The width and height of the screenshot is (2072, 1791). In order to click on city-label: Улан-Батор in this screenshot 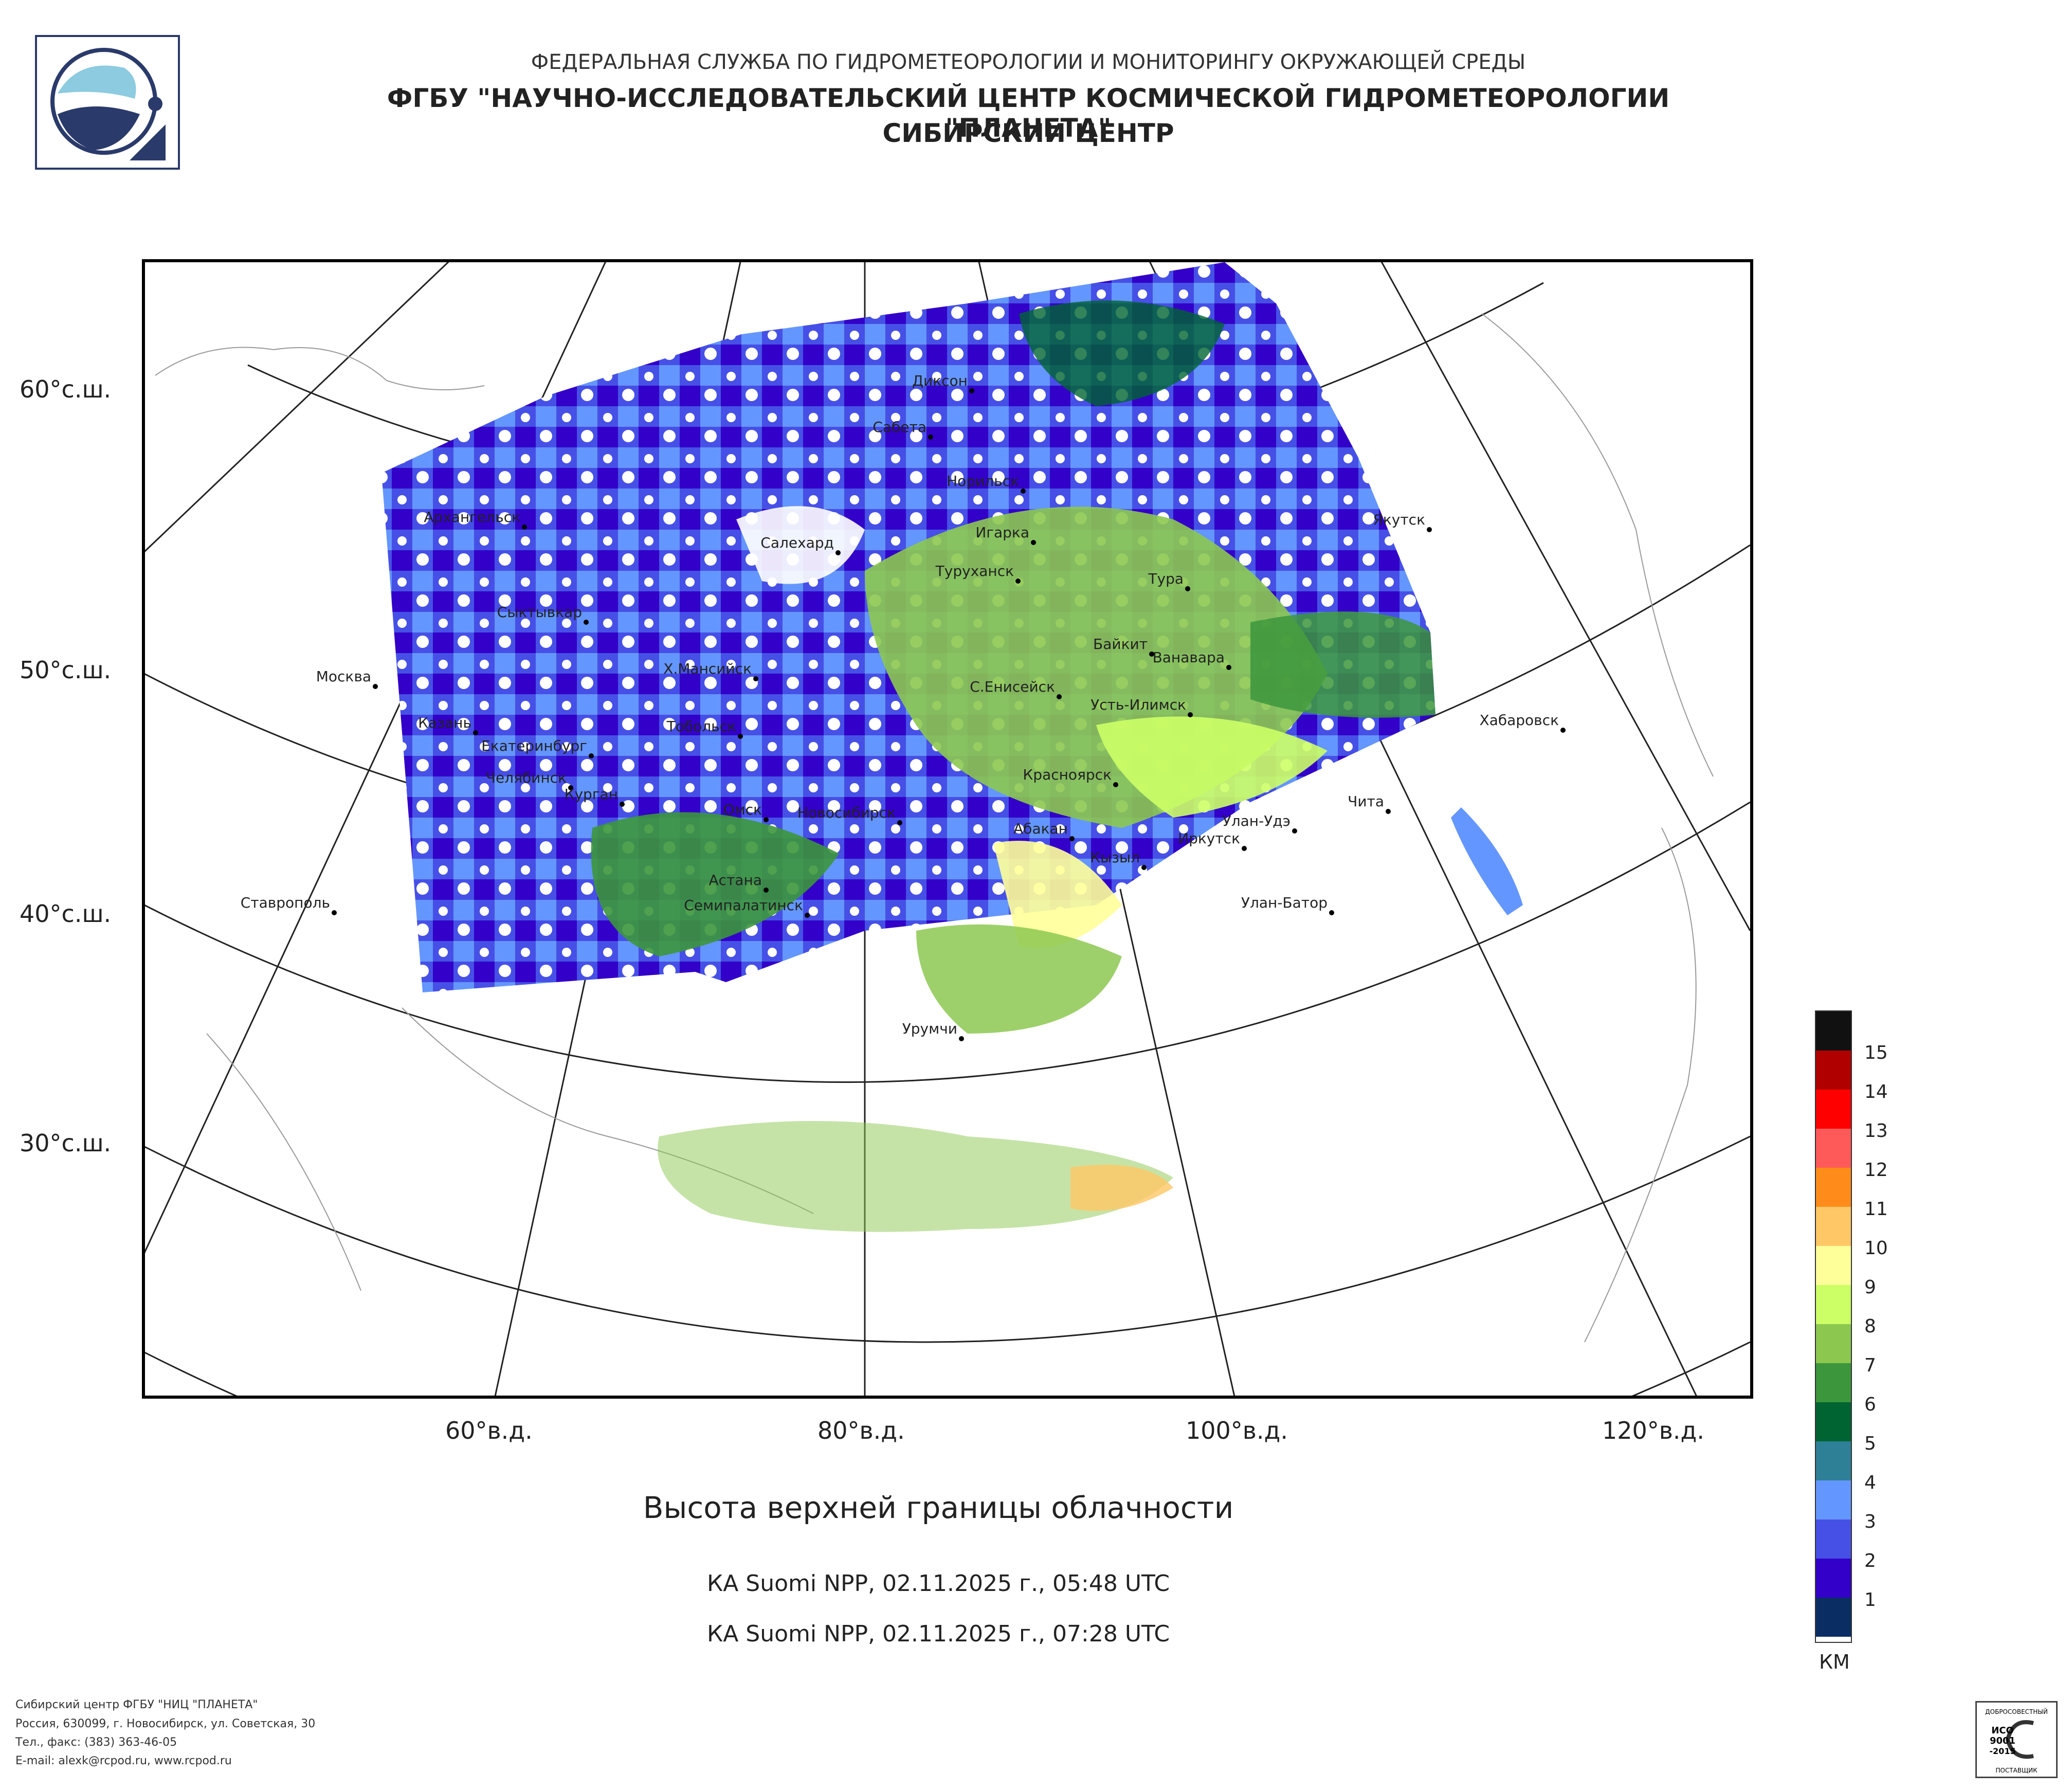, I will do `click(1284, 902)`.